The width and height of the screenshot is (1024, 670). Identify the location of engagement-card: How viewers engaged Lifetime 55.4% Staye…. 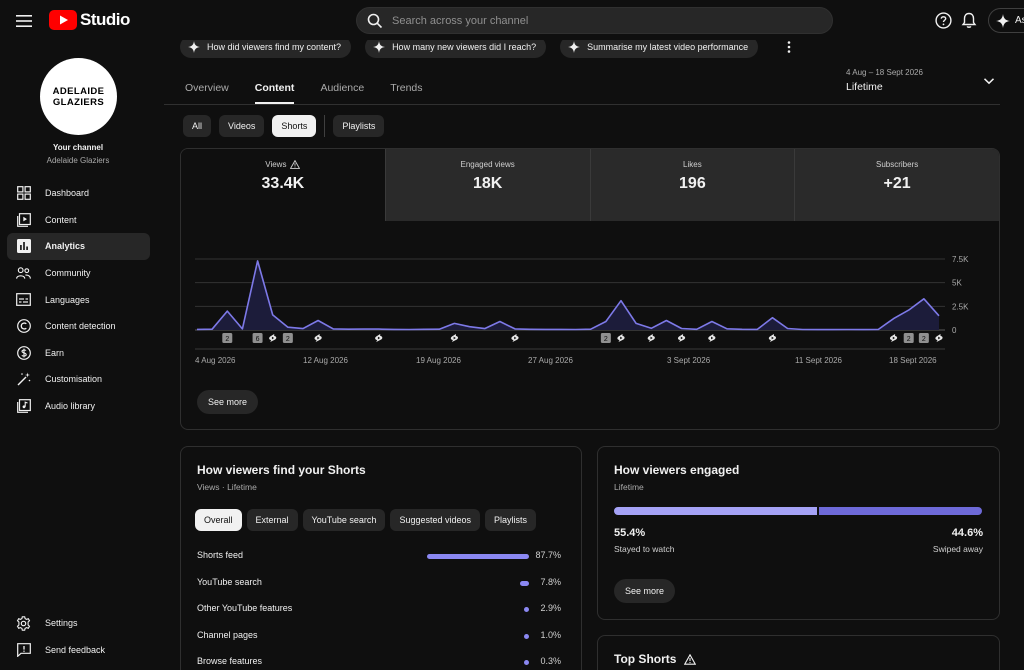
(798, 533).